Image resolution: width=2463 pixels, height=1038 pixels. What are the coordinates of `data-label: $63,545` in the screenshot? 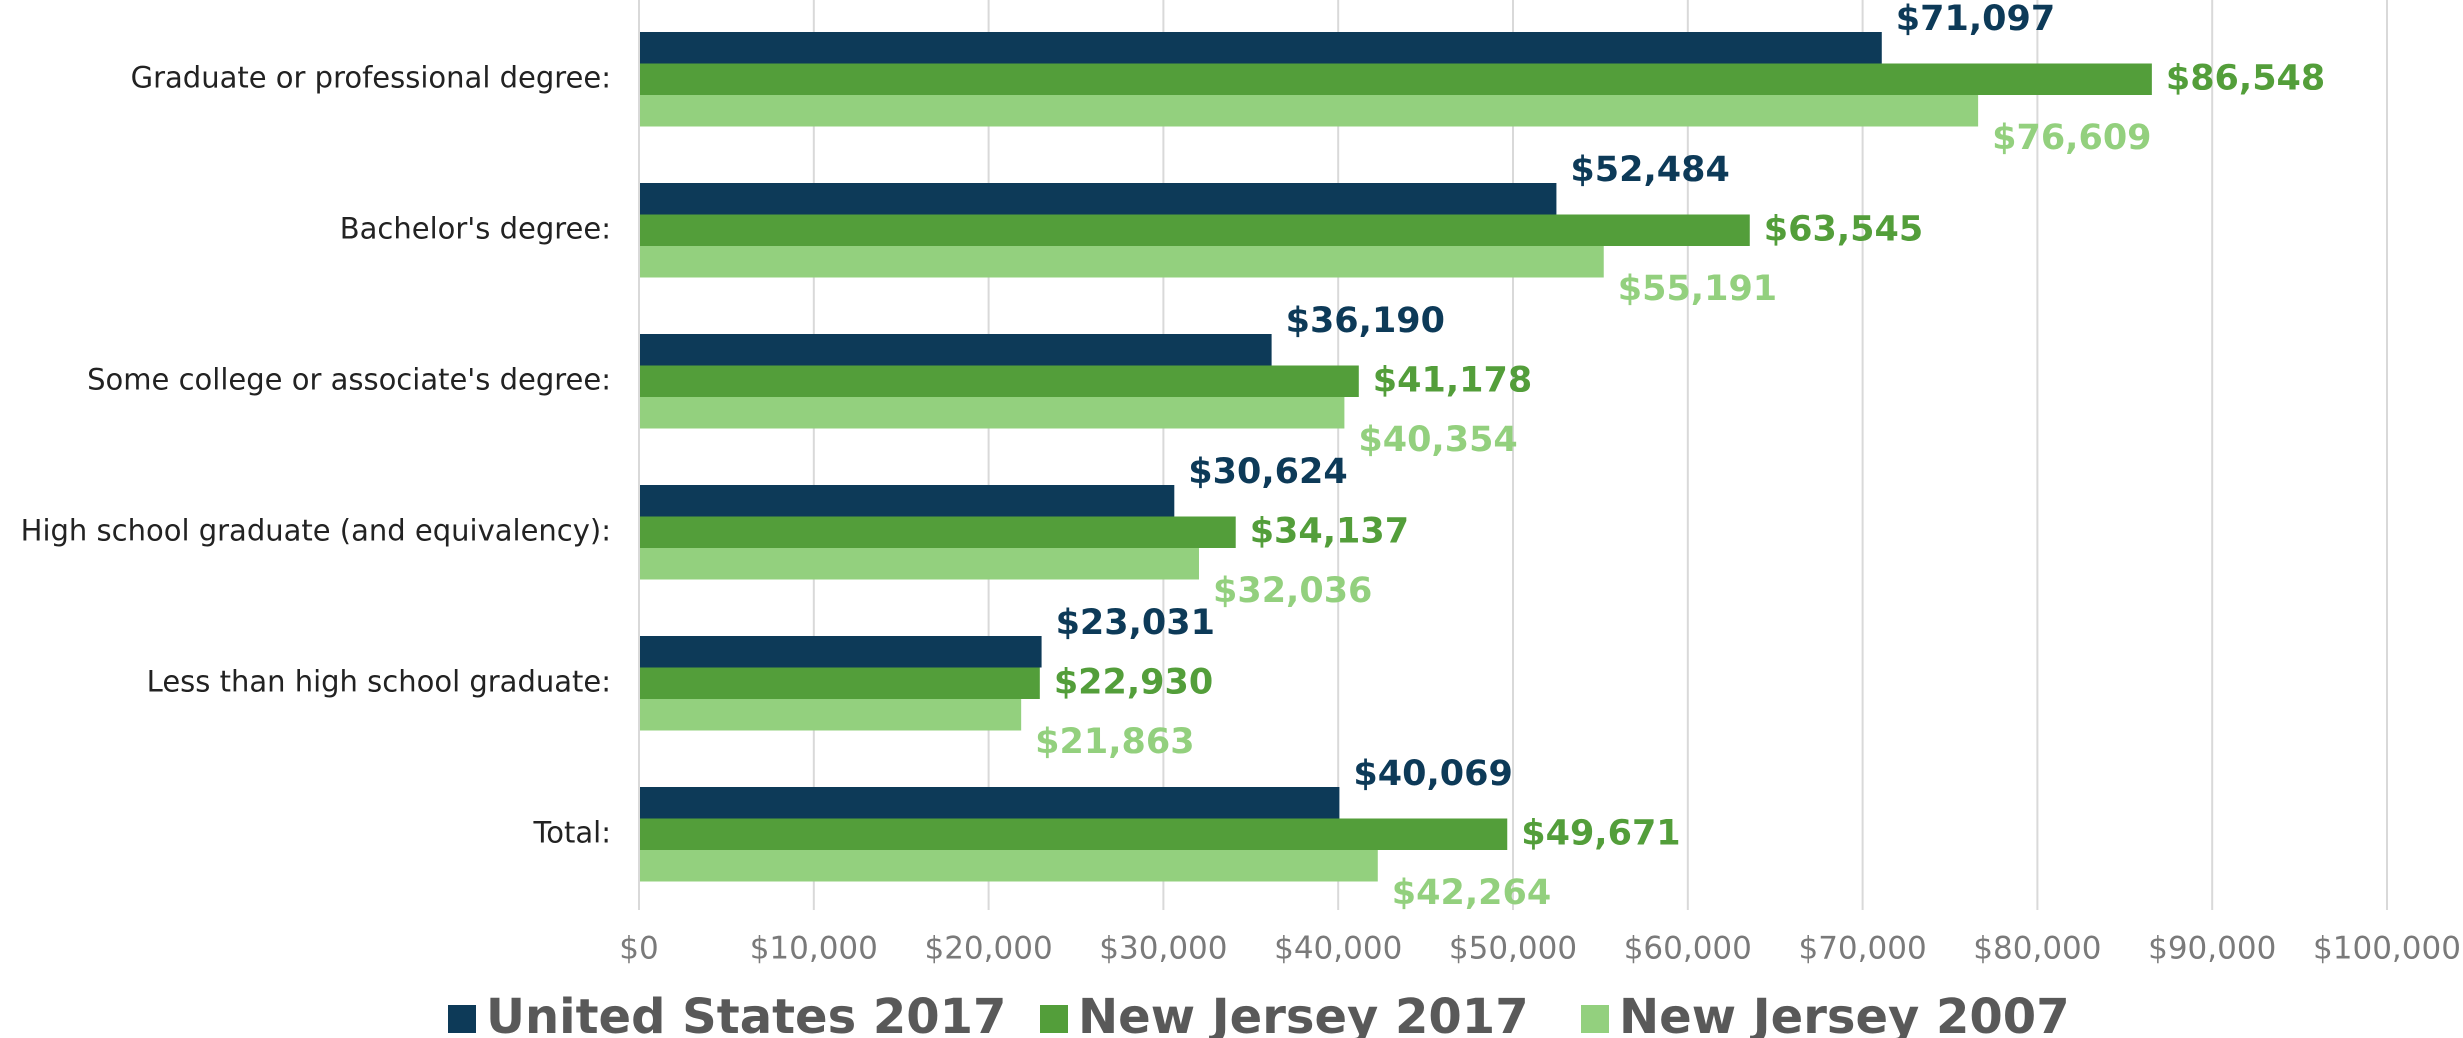 It's located at (1843, 229).